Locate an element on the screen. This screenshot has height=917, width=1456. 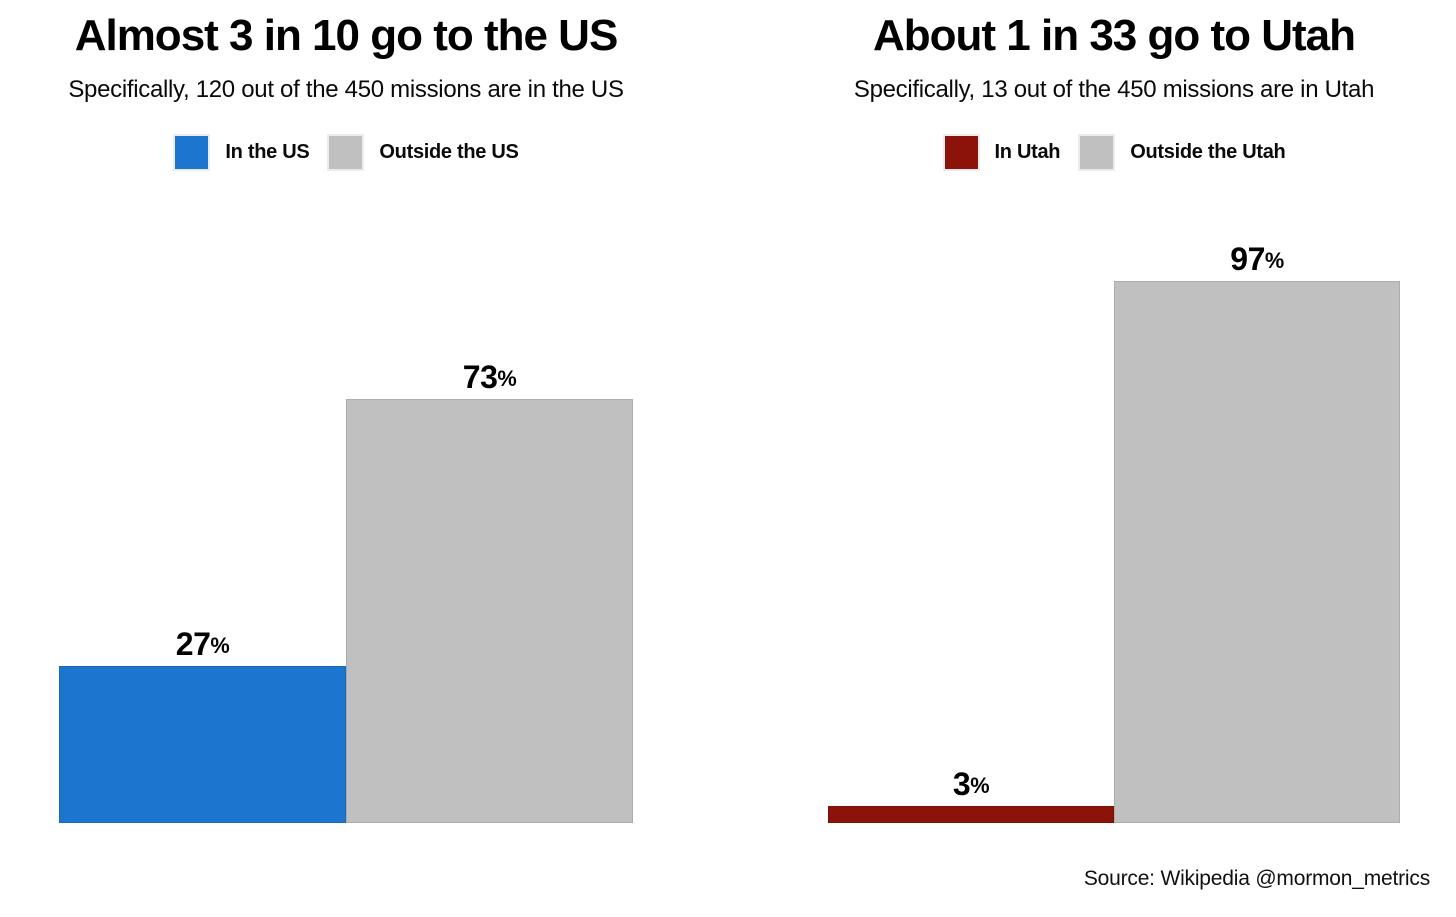
bar-outside-the-utah is located at coordinates (1257, 551).